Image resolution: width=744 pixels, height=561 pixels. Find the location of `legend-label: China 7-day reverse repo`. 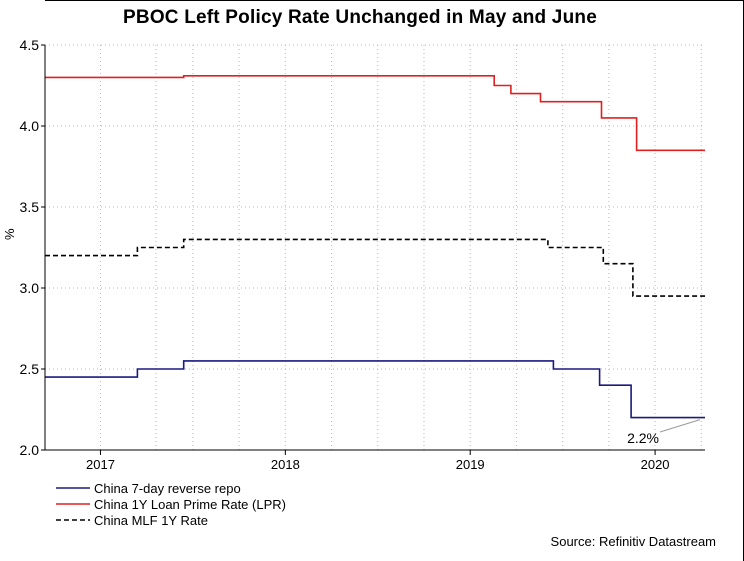

legend-label: China 7-day reverse repo is located at coordinates (167, 488).